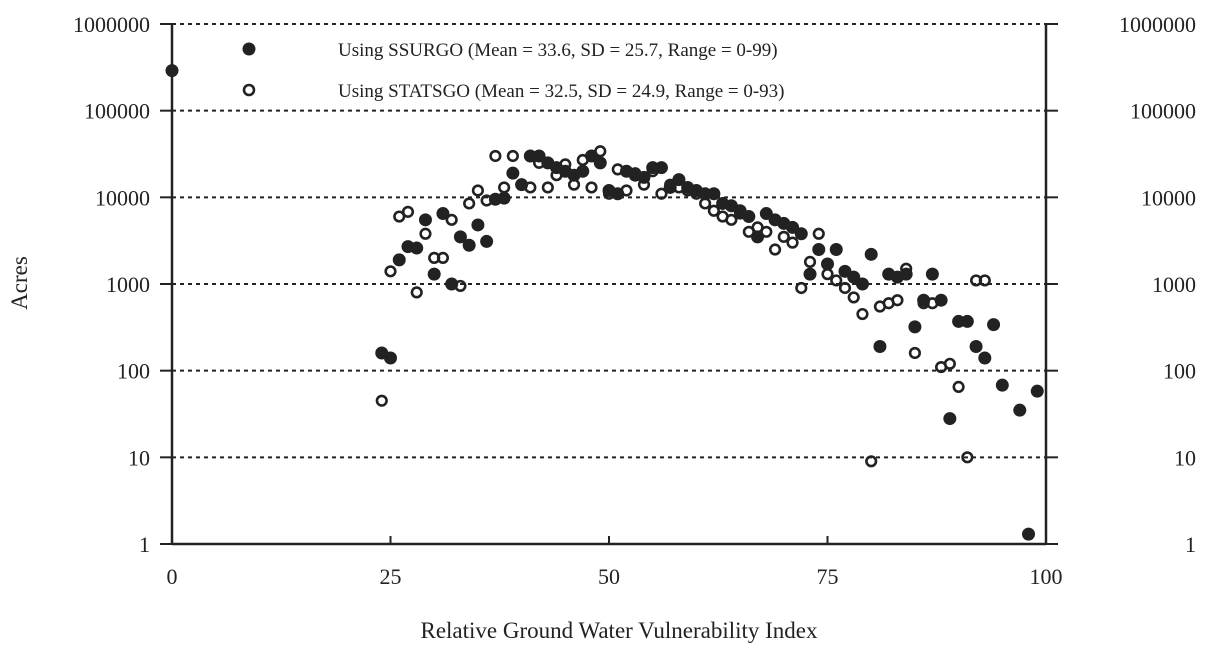 The height and width of the screenshot is (646, 1207). Describe the element at coordinates (1168, 197) in the screenshot. I see `y-tick-label-right: 10000` at that location.